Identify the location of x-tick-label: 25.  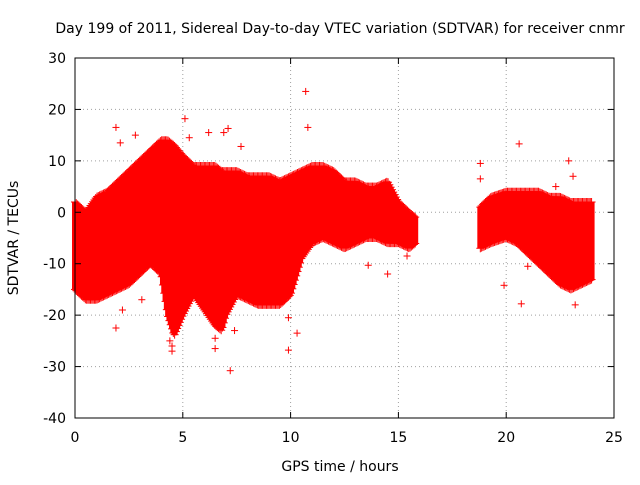
(614, 438).